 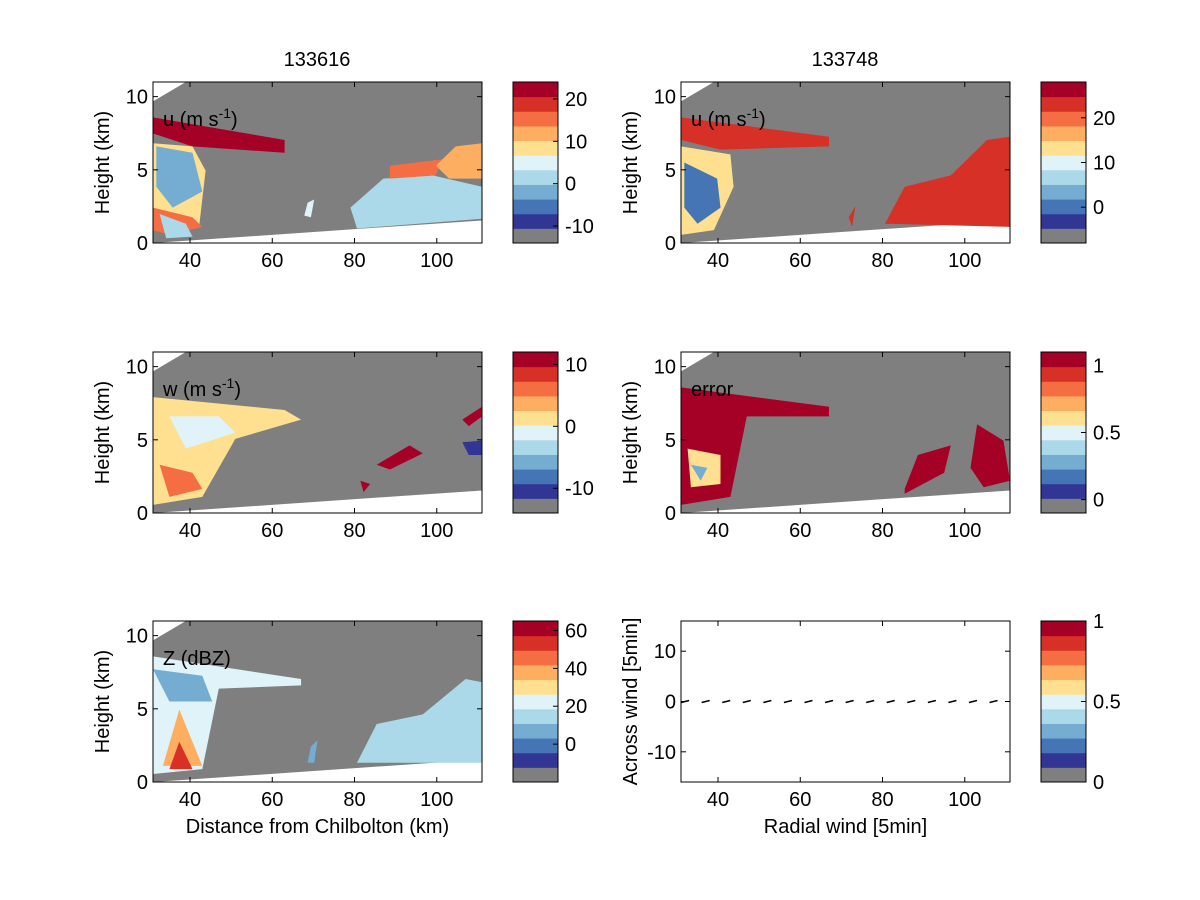 I want to click on data-region, so click(x=317, y=432).